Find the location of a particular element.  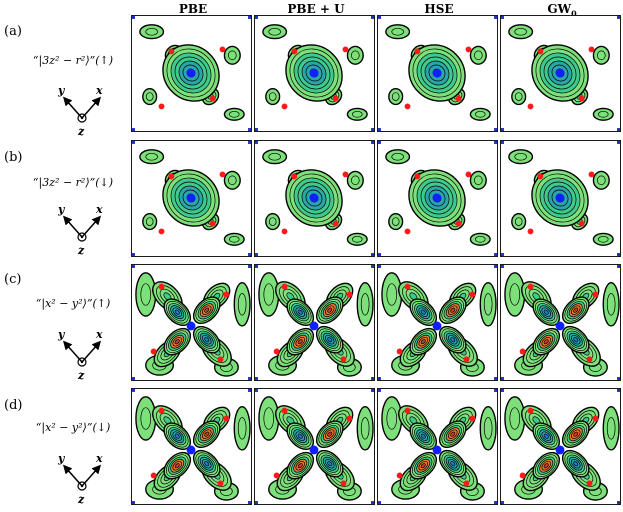

row-orbital-d: “|x² − y²⟩”(↓) is located at coordinates (73, 427).